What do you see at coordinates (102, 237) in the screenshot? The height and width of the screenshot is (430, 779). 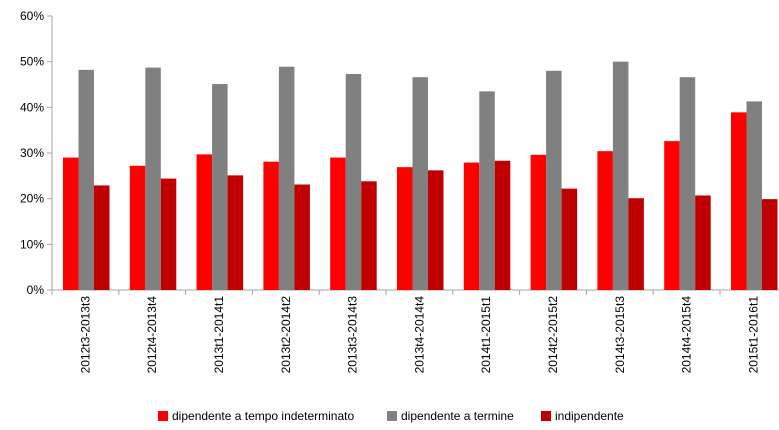 I see `bar-3-2012t3-2013t3` at bounding box center [102, 237].